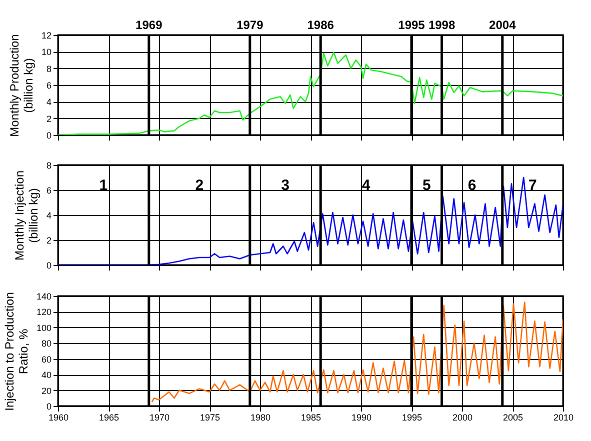 This screenshot has width=591, height=441. I want to click on annotation: 1, so click(103, 185).